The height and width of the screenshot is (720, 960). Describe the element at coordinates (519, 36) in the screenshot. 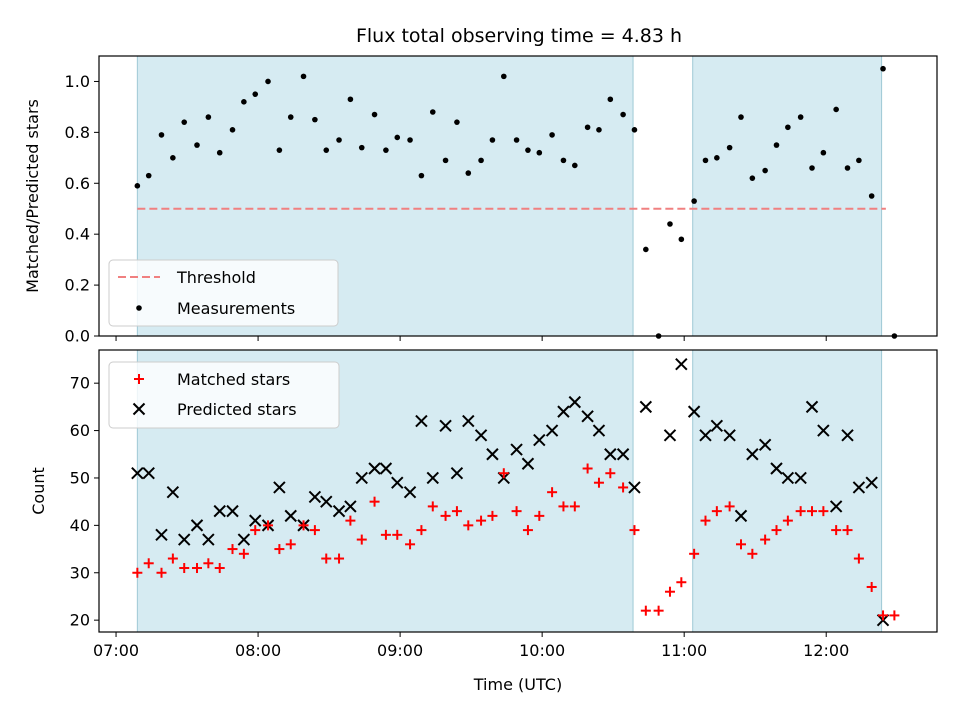

I see `chart-title: Flux total observing time = 4.83 h` at that location.